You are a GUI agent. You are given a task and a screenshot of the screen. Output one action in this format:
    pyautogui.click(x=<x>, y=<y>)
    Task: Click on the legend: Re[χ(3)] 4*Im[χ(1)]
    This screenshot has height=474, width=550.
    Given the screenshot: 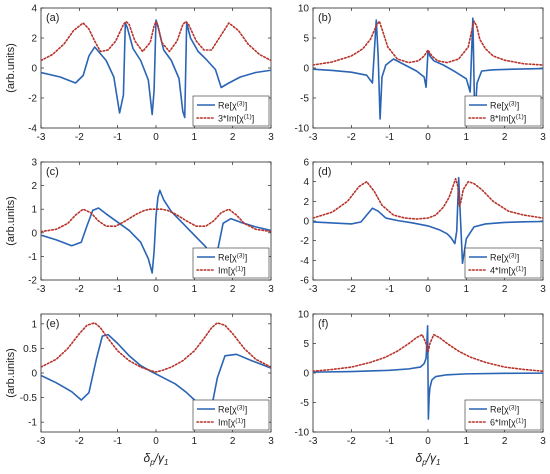 What is the action you would take?
    pyautogui.click(x=503, y=263)
    